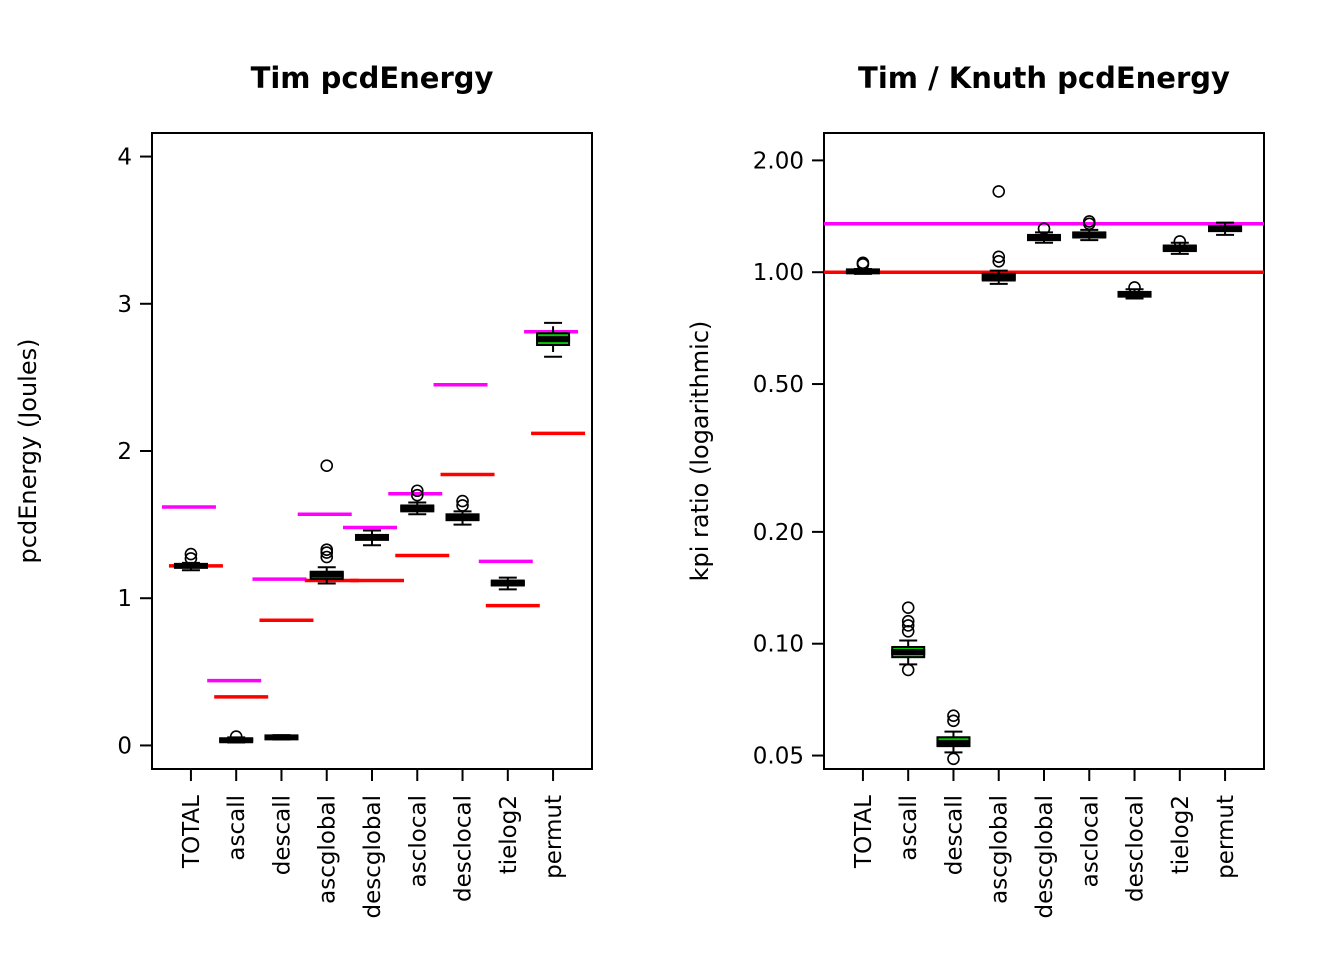 The height and width of the screenshot is (964, 1344). What do you see at coordinates (1044, 78) in the screenshot?
I see `chart-title: Tim / Knuth pcdEnergy` at bounding box center [1044, 78].